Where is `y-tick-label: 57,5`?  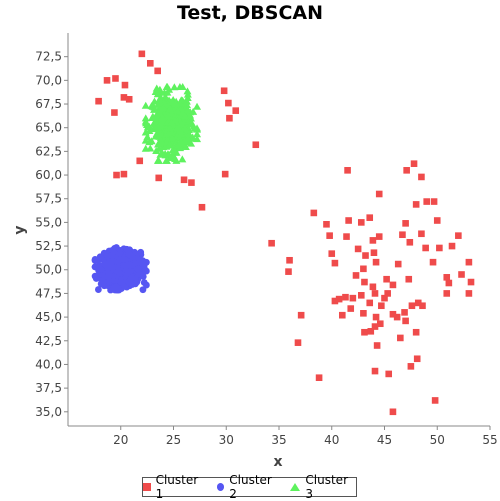
y-tick-label: 57,5 is located at coordinates (48, 199).